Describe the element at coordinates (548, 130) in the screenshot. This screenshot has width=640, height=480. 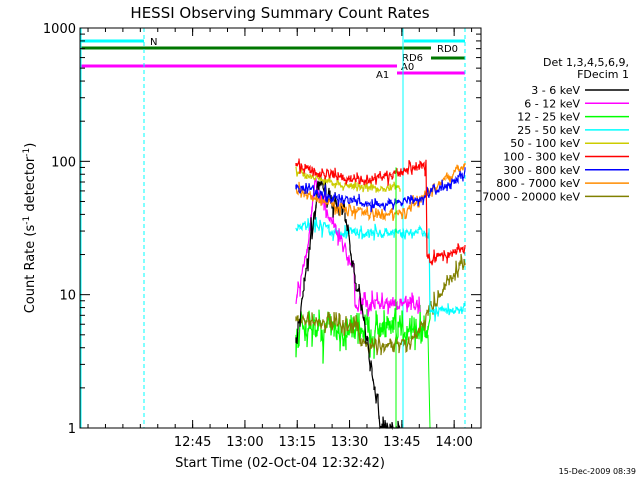
I see `legend-entry-label: 25 - 50 keV` at that location.